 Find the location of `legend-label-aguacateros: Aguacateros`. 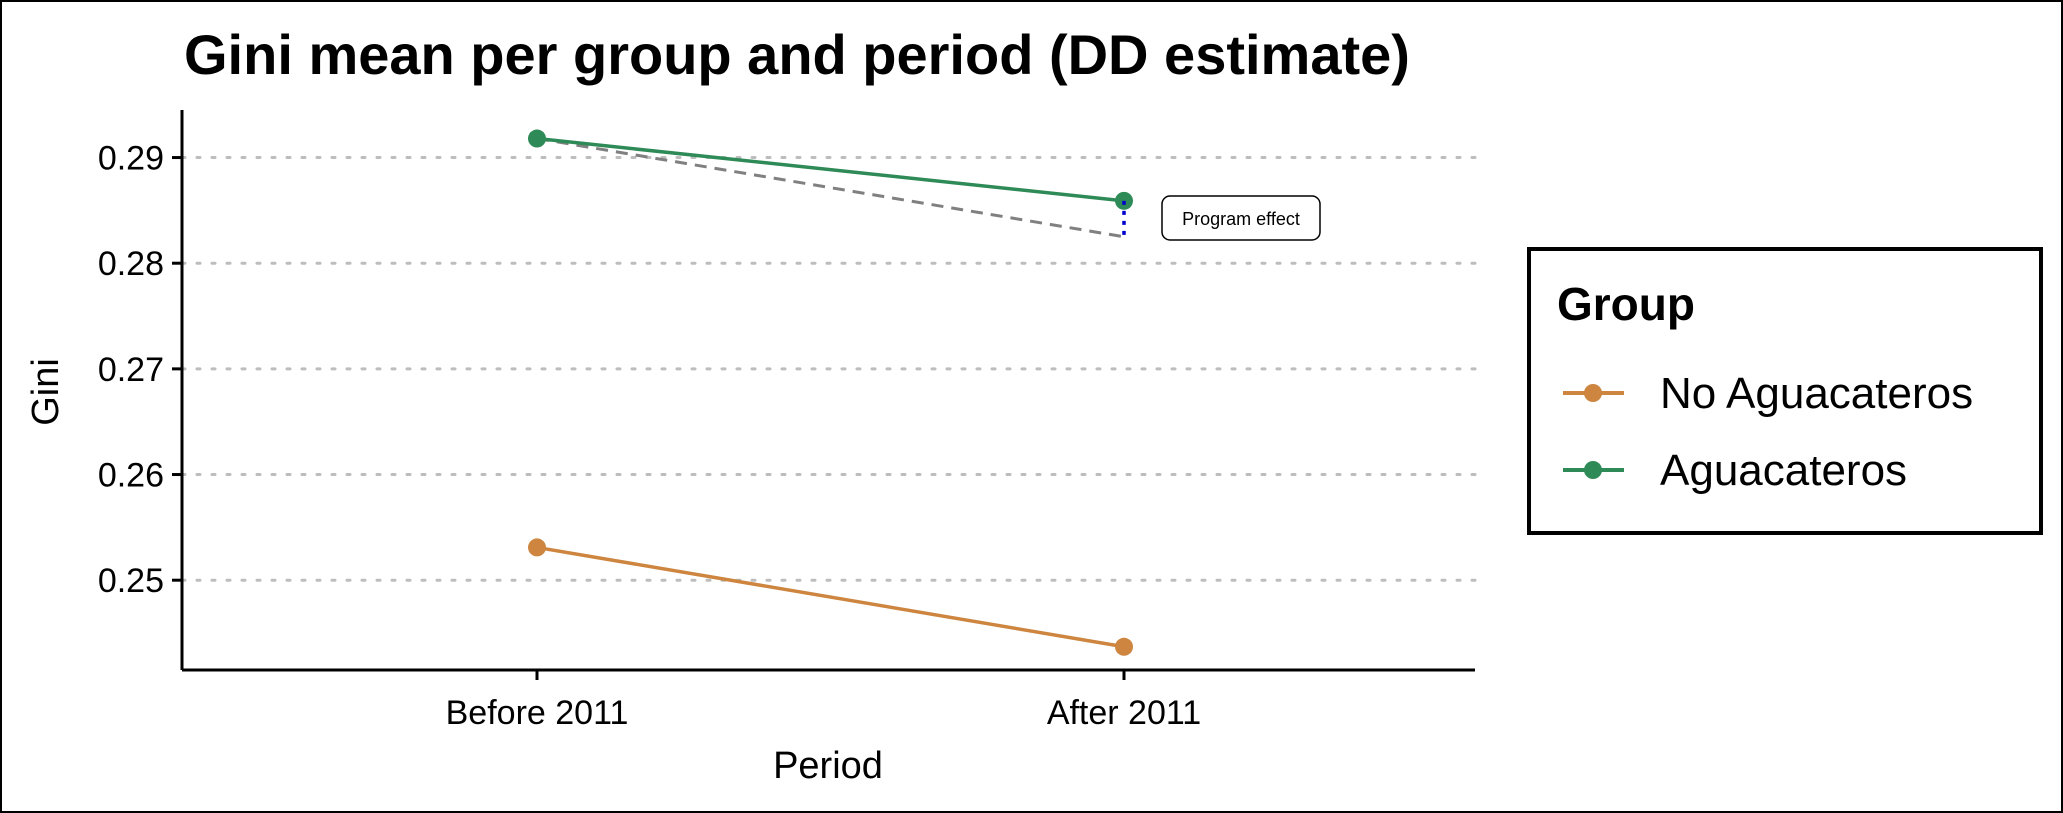

legend-label-aguacateros: Aguacateros is located at coordinates (1783, 470).